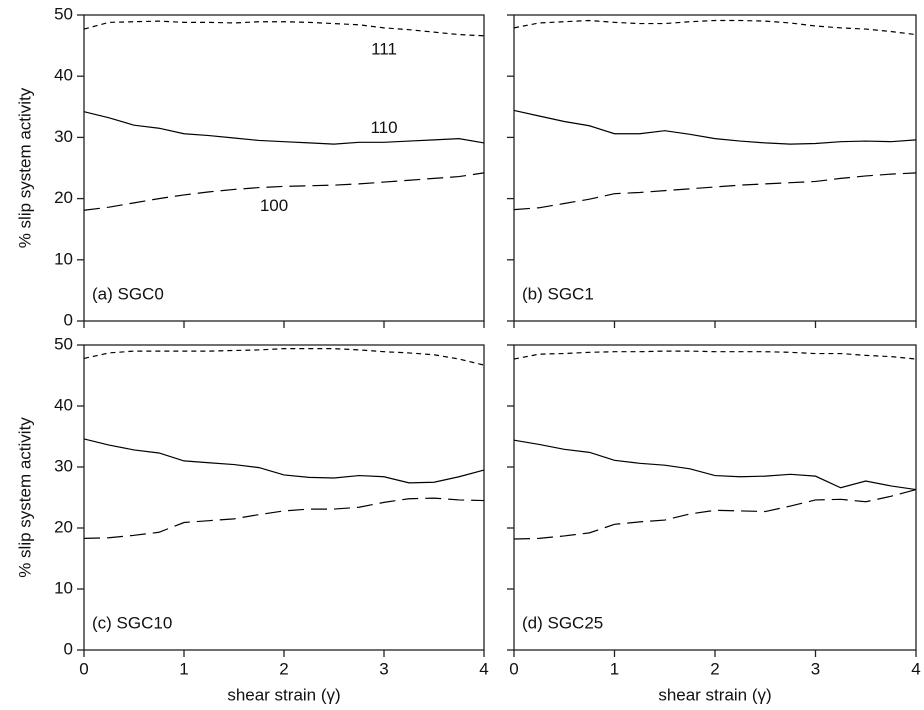 Image resolution: width=924 pixels, height=710 pixels. Describe the element at coordinates (562, 622) in the screenshot. I see `panel-label: (d) SGC25` at that location.